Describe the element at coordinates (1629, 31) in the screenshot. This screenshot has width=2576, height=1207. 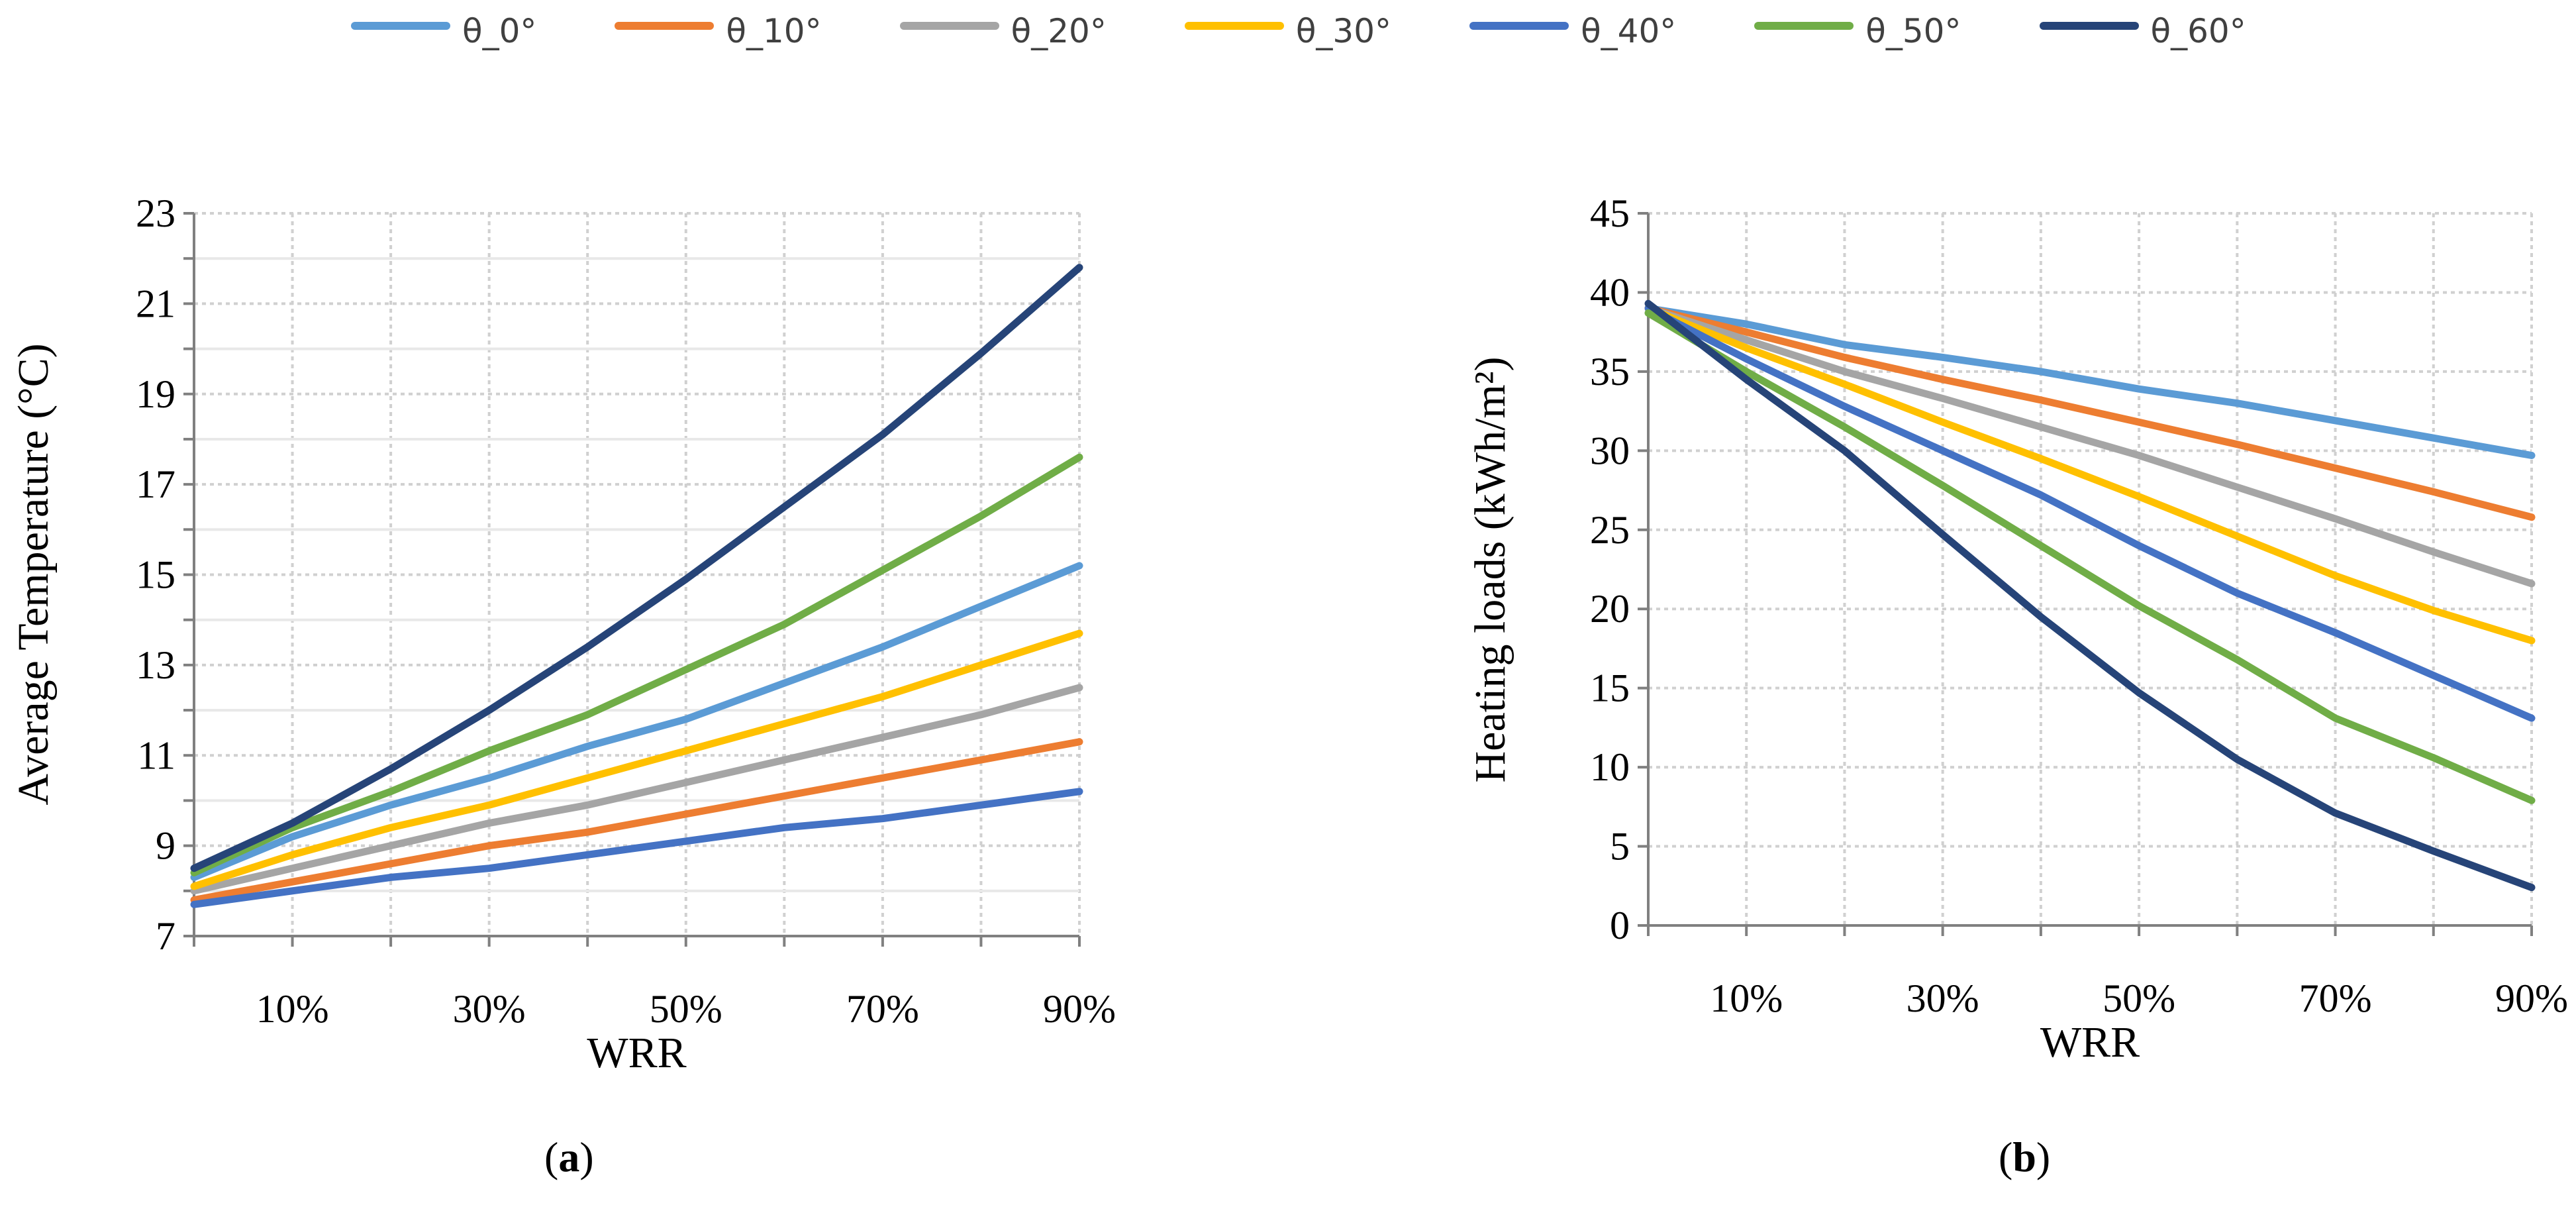
I see `legend-label: θ_40°` at that location.